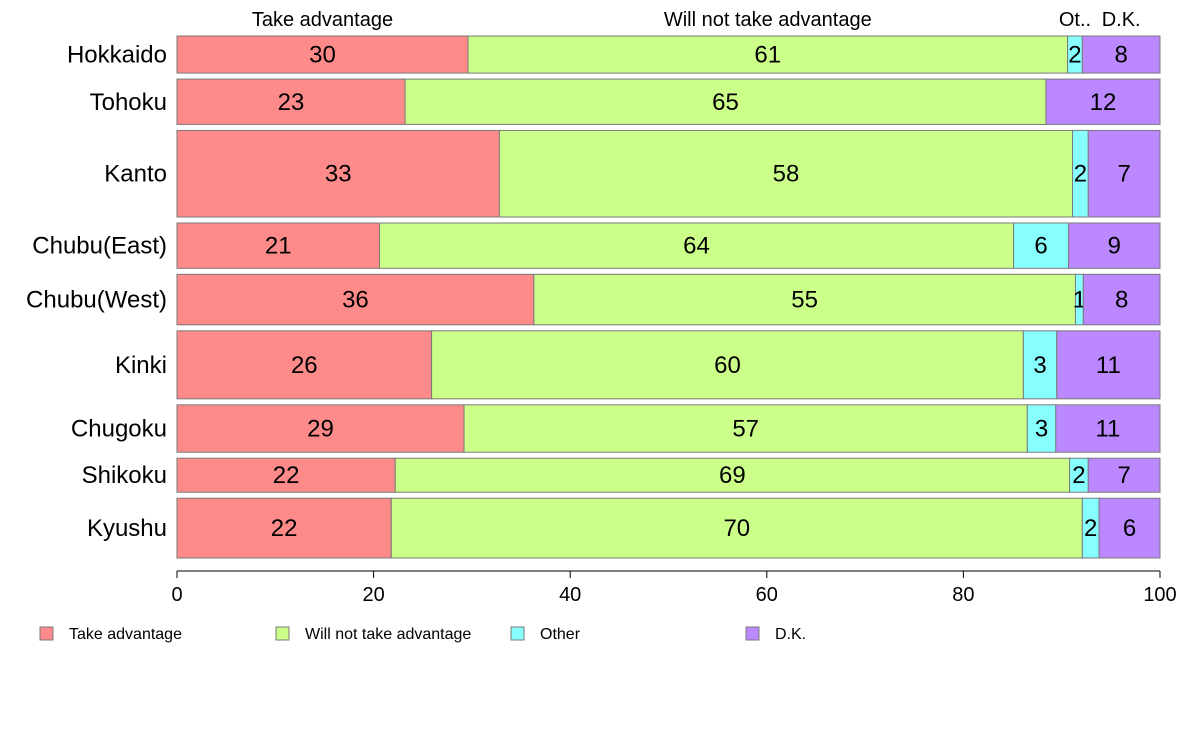 This screenshot has width=1188, height=741. What do you see at coordinates (124, 475) in the screenshot?
I see `category-label: Shikoku` at bounding box center [124, 475].